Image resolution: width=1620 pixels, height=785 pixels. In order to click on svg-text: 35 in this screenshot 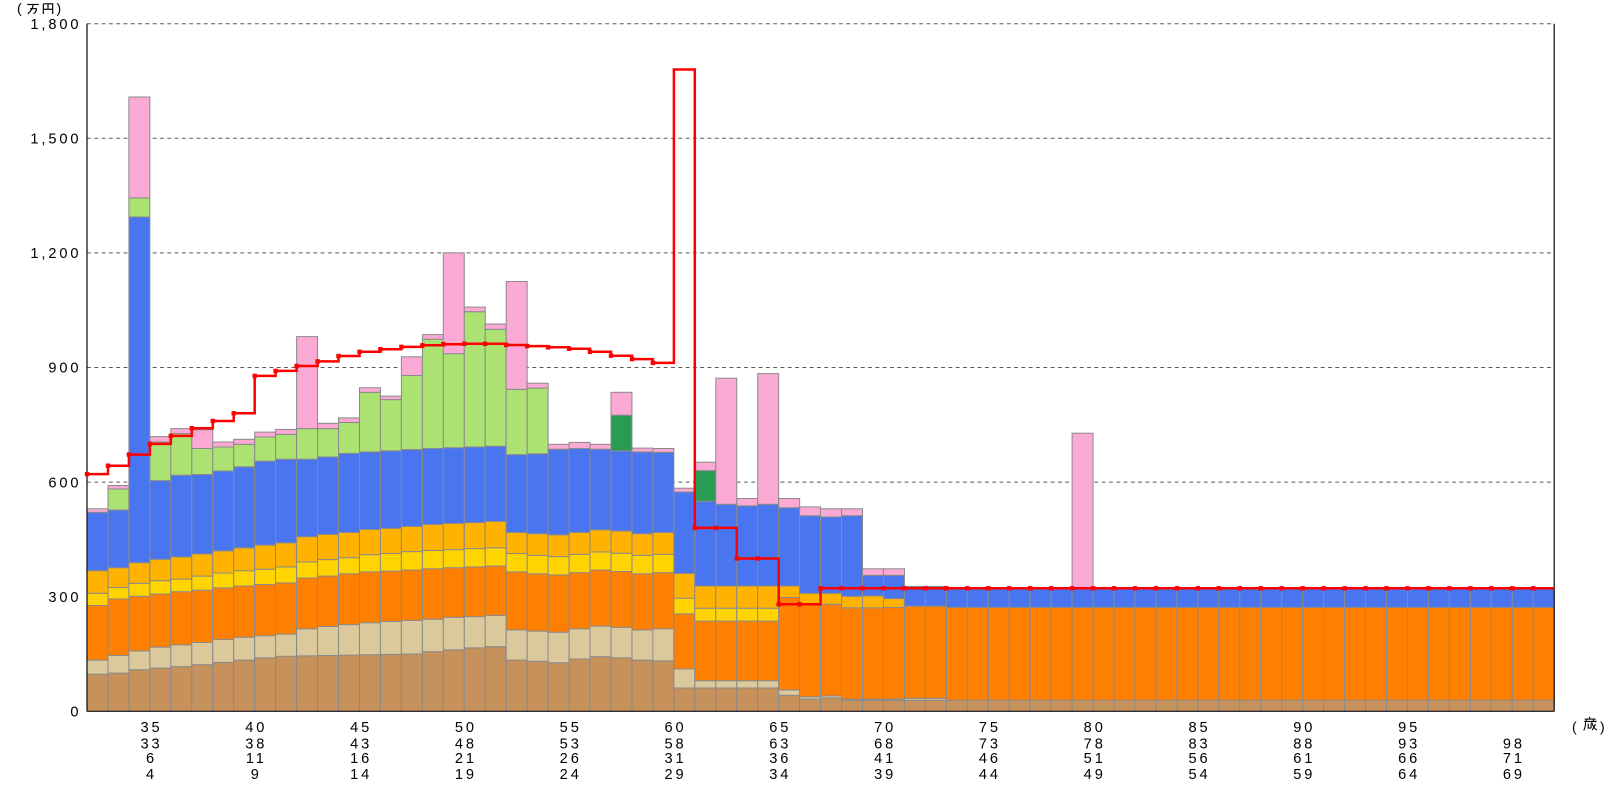, I will do `click(151, 728)`.